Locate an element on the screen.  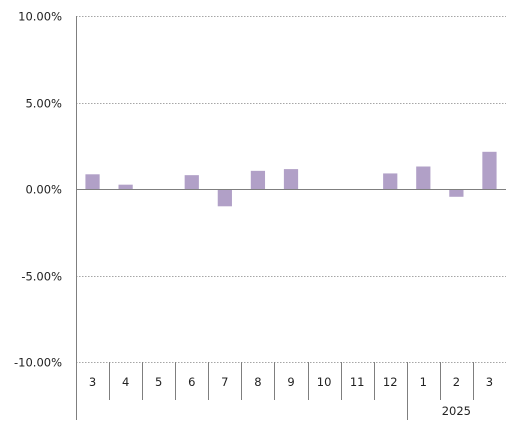
x-tick-label: 5 is located at coordinates (158, 382).